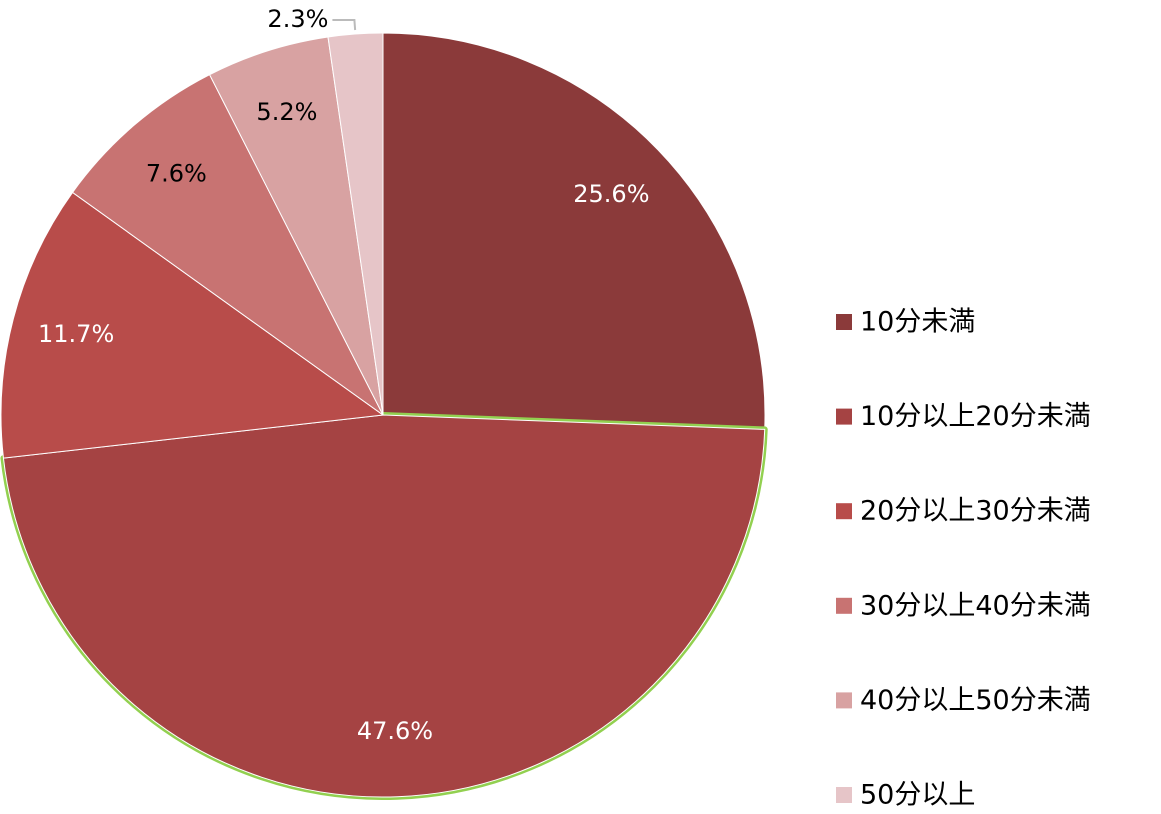 Image resolution: width=1161 pixels, height=814 pixels. Describe the element at coordinates (76, 334) in the screenshot. I see `data-label: 11.7%` at that location.